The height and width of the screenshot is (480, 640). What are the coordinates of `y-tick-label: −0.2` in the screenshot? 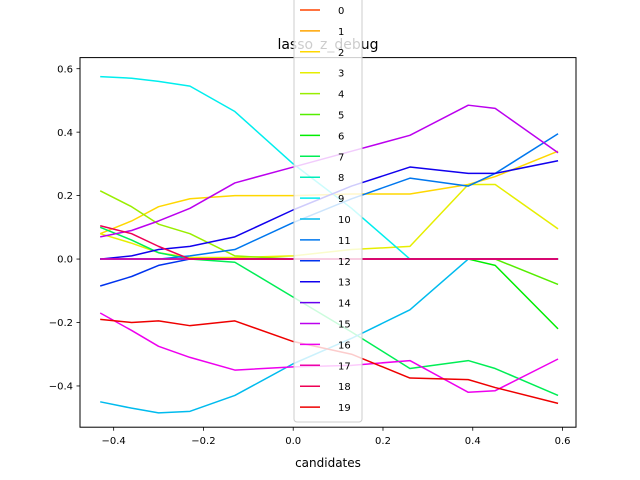 It's located at (61, 323).